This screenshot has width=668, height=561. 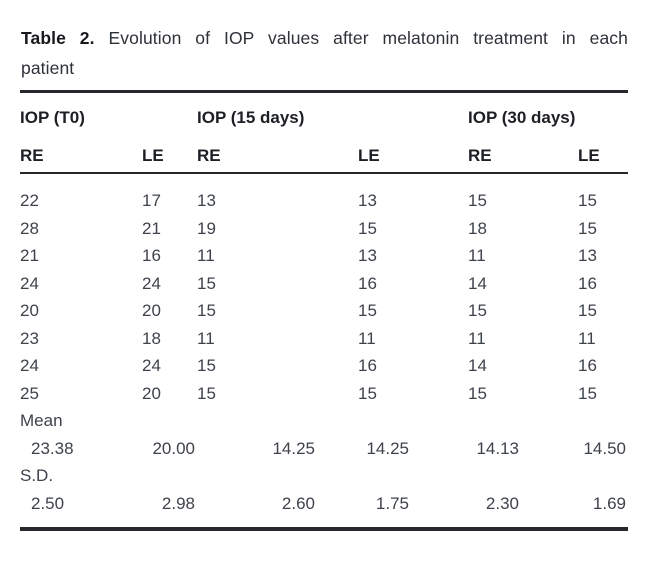 What do you see at coordinates (81, 510) in the screenshot?
I see `sd-value-cell: 2.50` at bounding box center [81, 510].